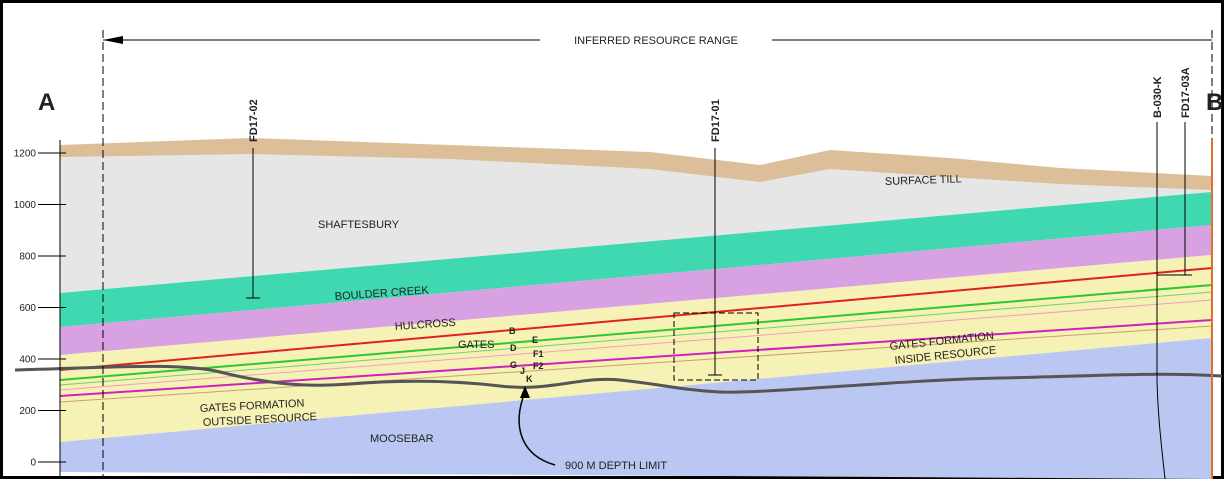 The width and height of the screenshot is (1224, 479). I want to click on seam-marker: E, so click(535, 340).